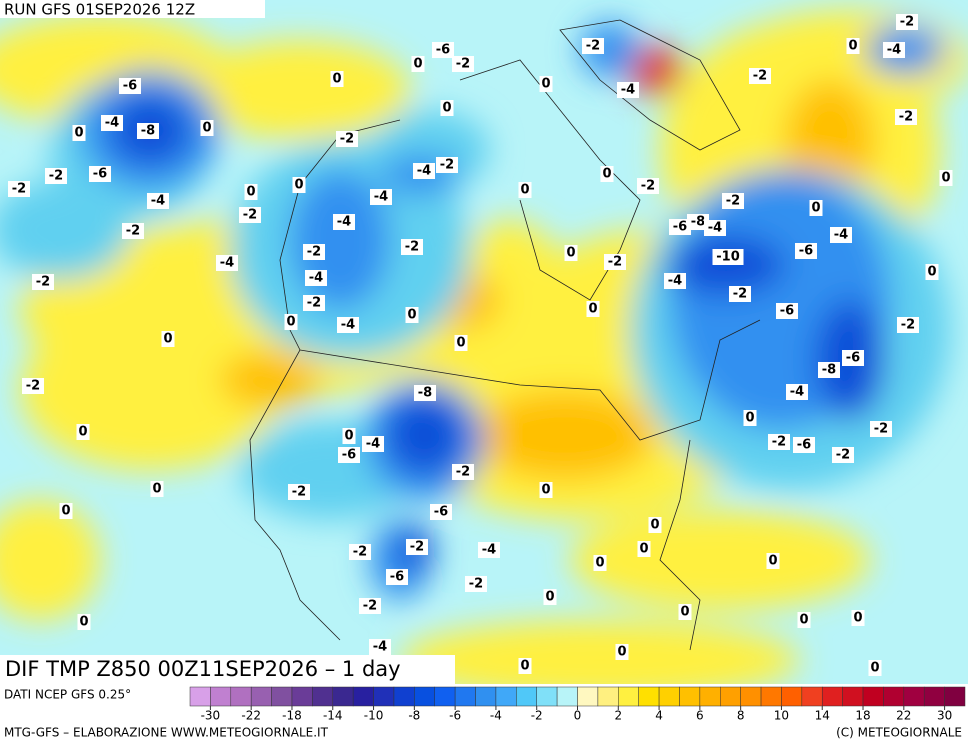 Image resolution: width=968 pixels, height=749 pixels. Describe the element at coordinates (700, 716) in the screenshot. I see `legend-tick-label: 6` at that location.